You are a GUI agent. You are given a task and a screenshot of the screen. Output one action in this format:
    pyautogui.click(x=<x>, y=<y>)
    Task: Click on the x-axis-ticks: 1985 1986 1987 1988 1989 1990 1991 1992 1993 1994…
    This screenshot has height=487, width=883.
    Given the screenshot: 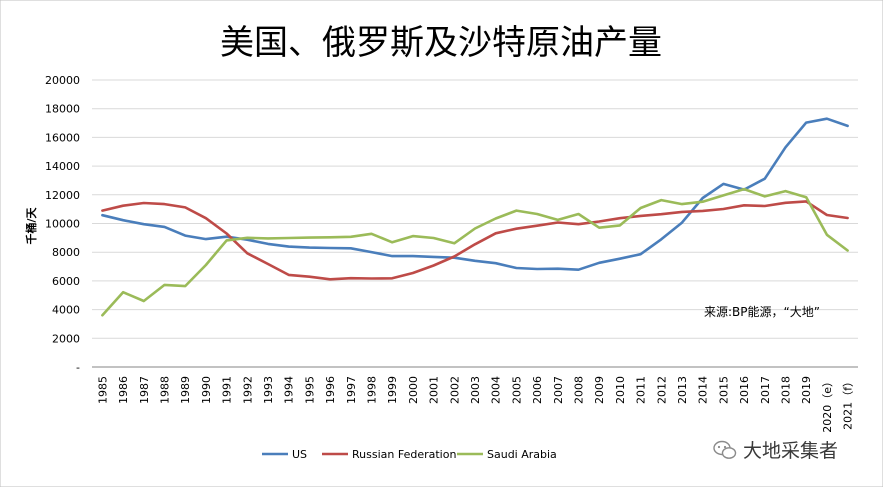 What is the action you would take?
    pyautogui.click(x=475, y=404)
    